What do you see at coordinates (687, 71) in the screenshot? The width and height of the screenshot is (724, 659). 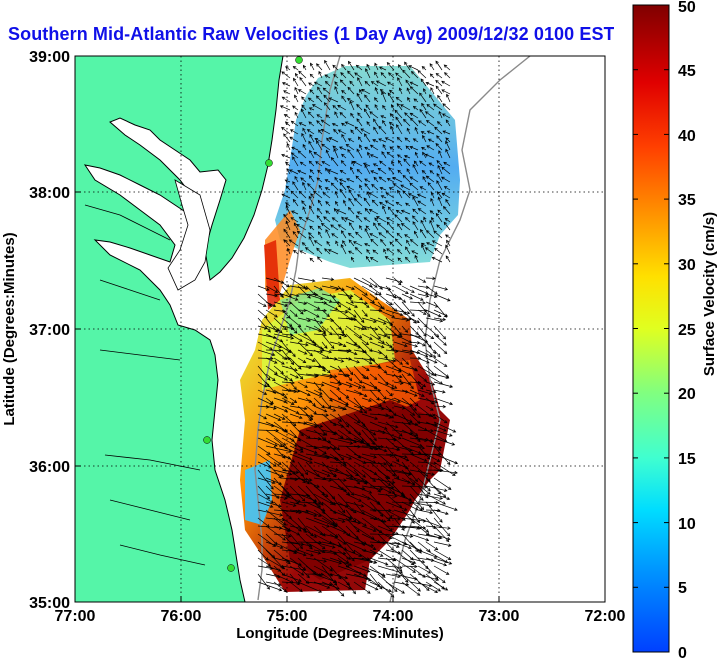 I see `colorbar-tick-label: 45` at bounding box center [687, 71].